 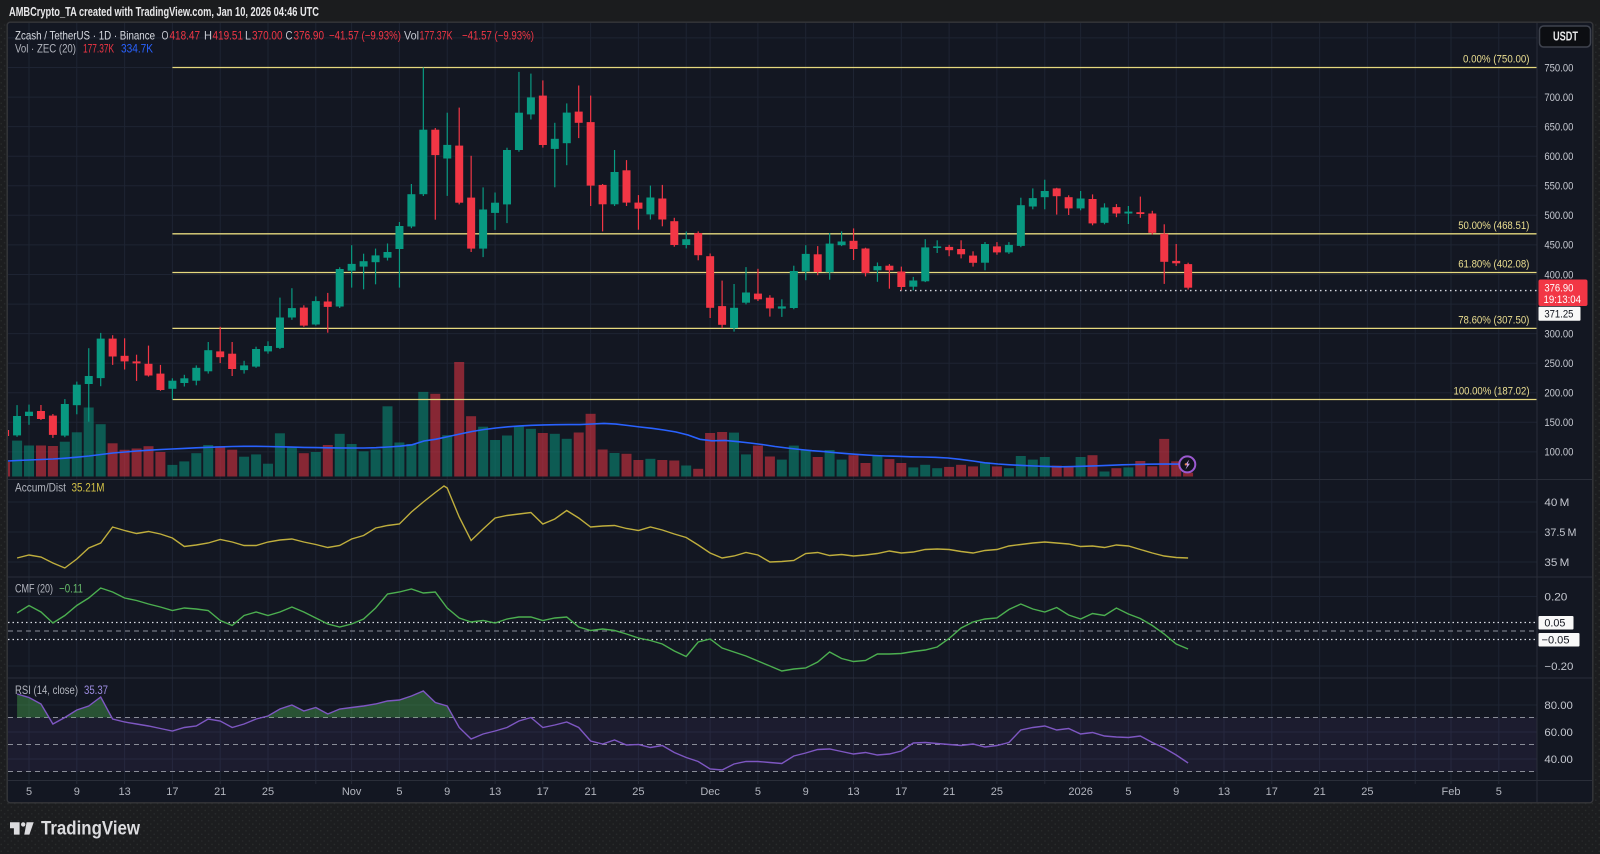 What do you see at coordinates (1555, 597) in the screenshot?
I see `svg-text: 0.20` at bounding box center [1555, 597].